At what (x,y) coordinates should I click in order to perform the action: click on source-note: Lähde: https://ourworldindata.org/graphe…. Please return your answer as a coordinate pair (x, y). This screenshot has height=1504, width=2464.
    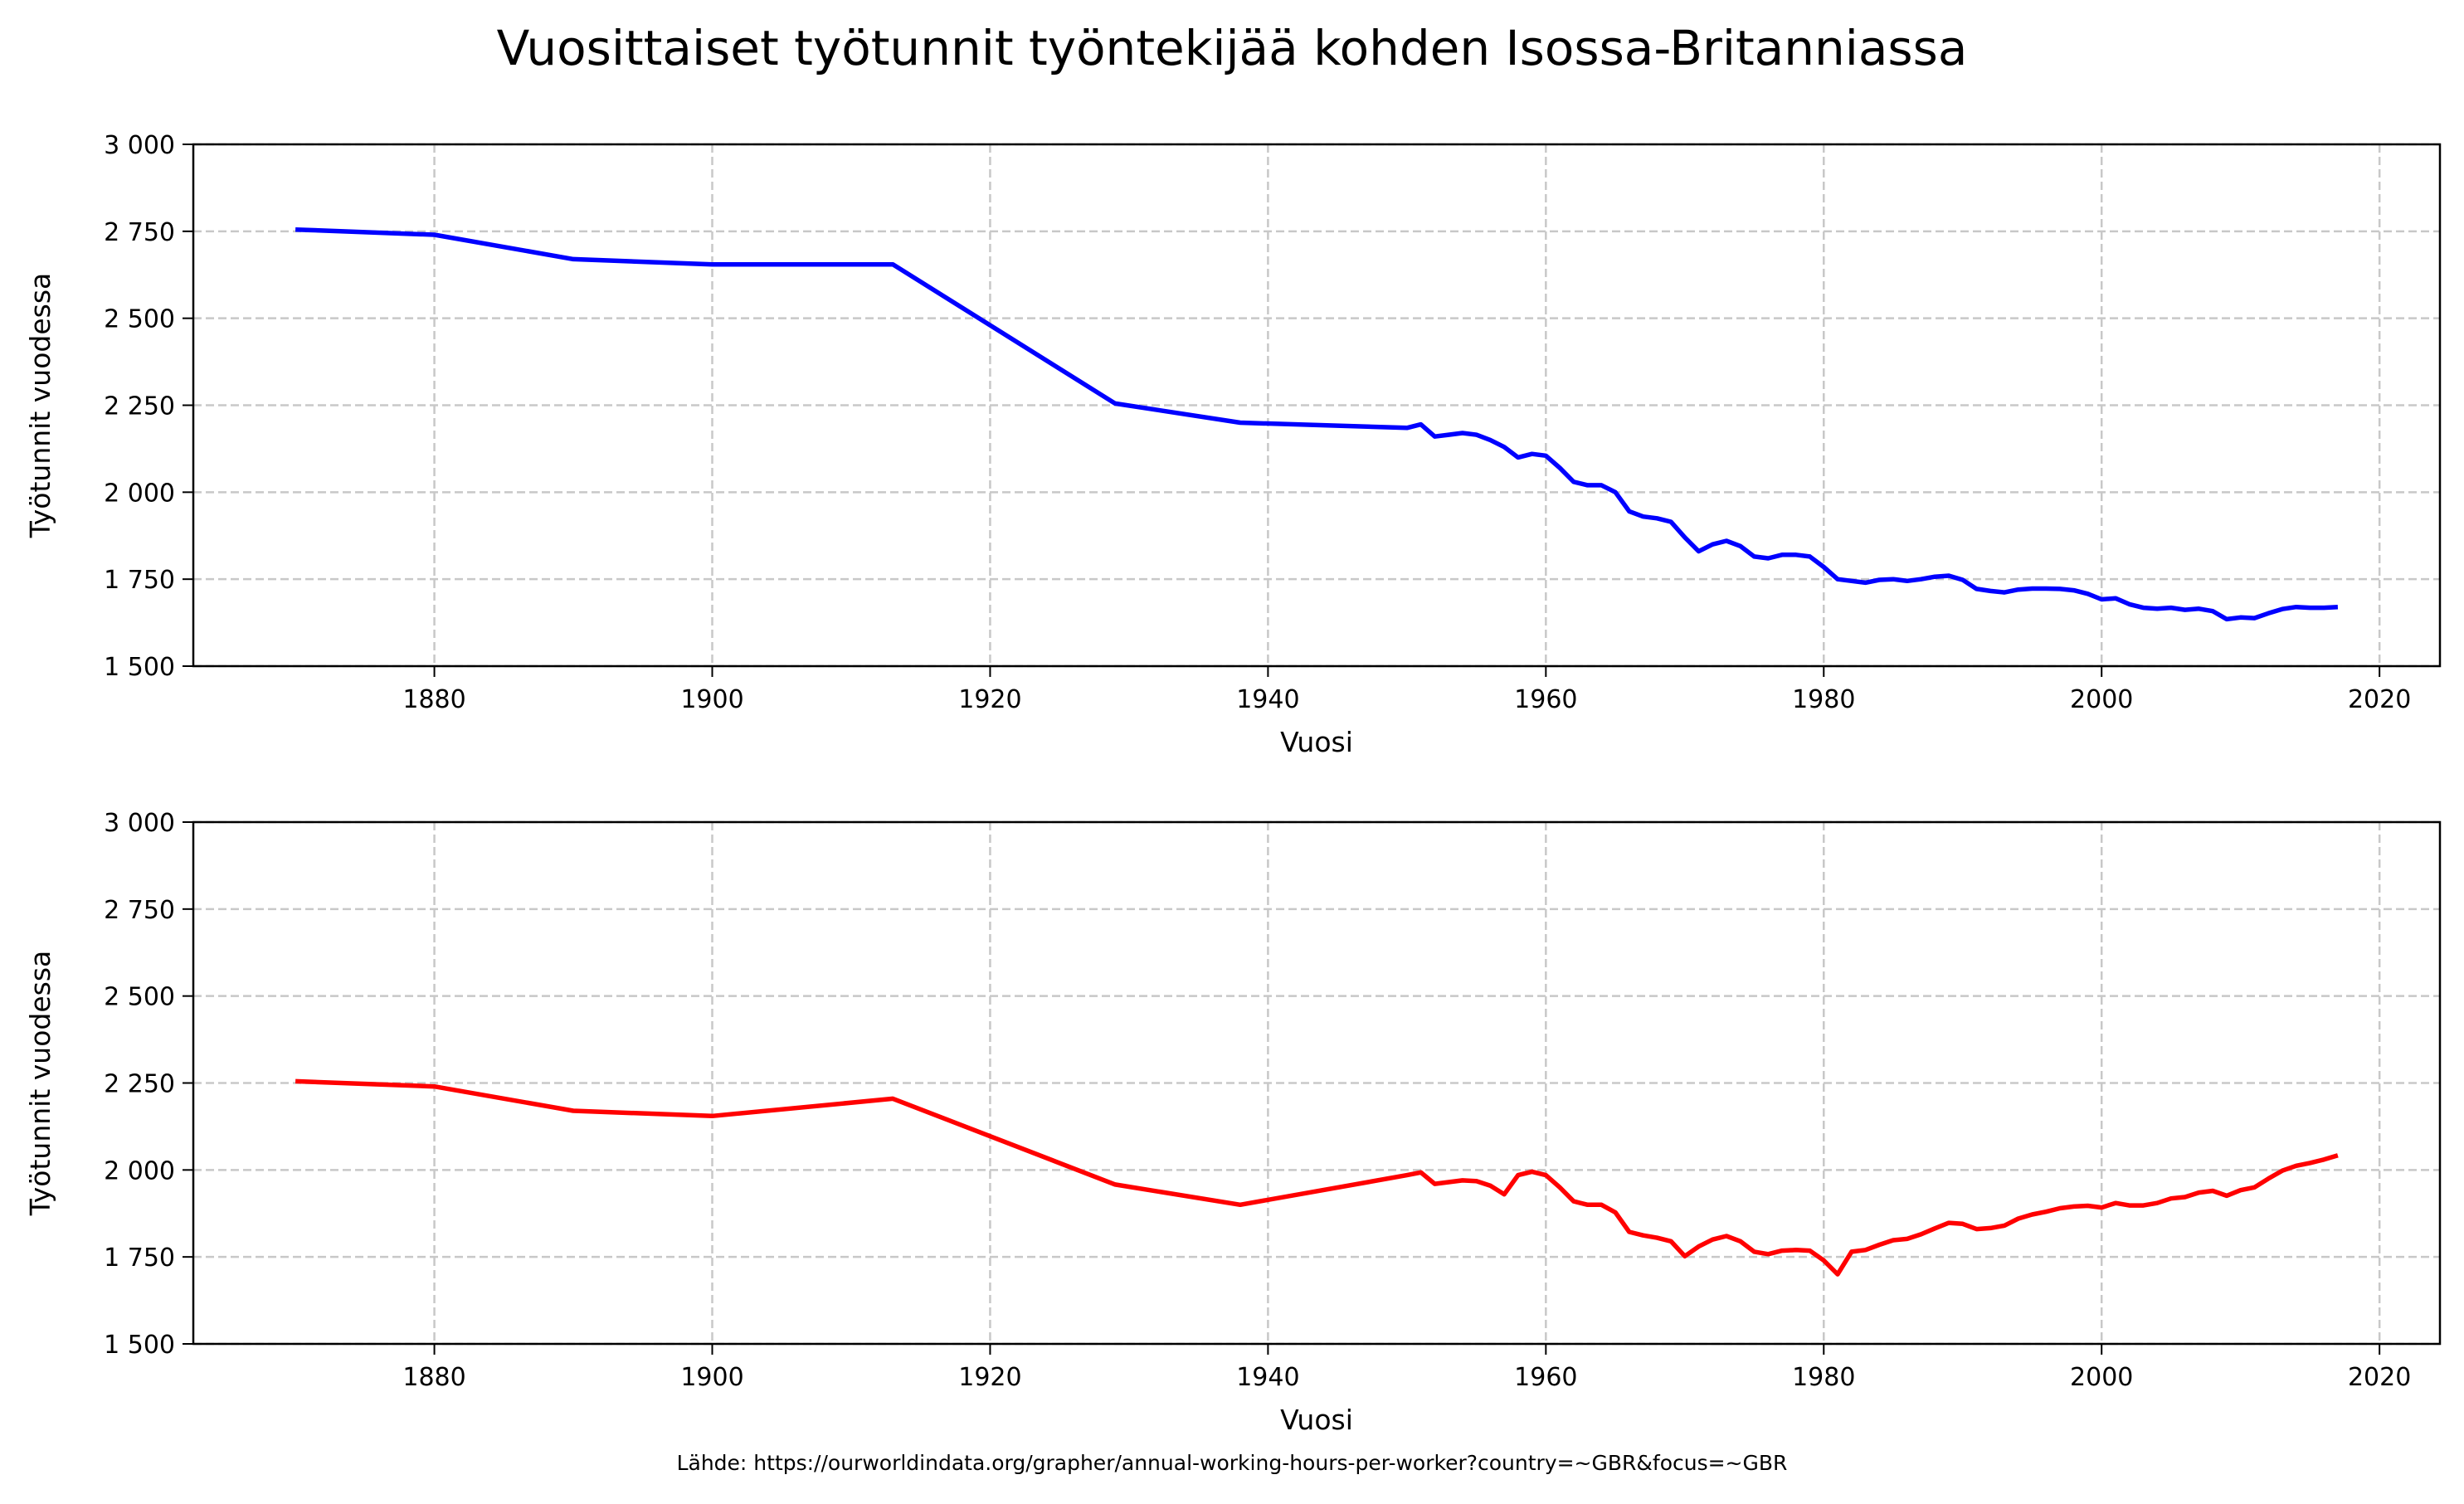
    Looking at the image, I should click on (1232, 1463).